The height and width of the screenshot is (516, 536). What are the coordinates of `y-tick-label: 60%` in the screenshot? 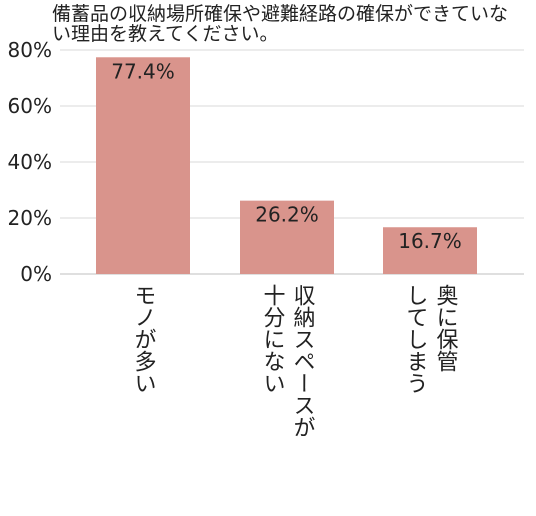 It's located at (30, 106).